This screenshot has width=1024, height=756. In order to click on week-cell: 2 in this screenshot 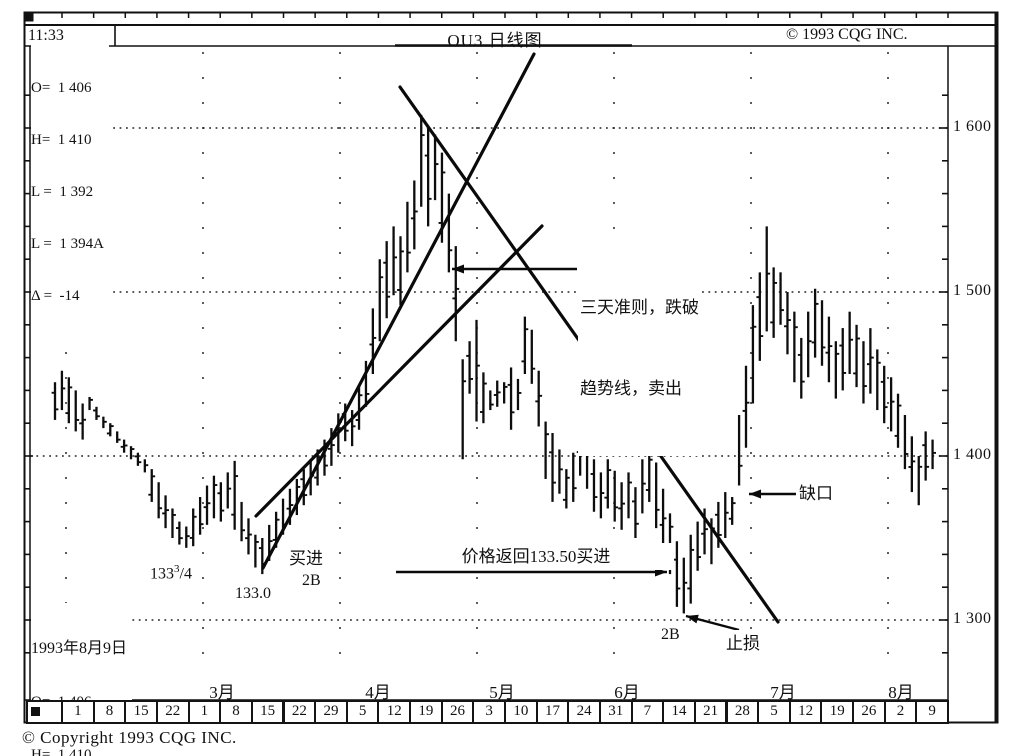, I will do `click(900, 712)`.